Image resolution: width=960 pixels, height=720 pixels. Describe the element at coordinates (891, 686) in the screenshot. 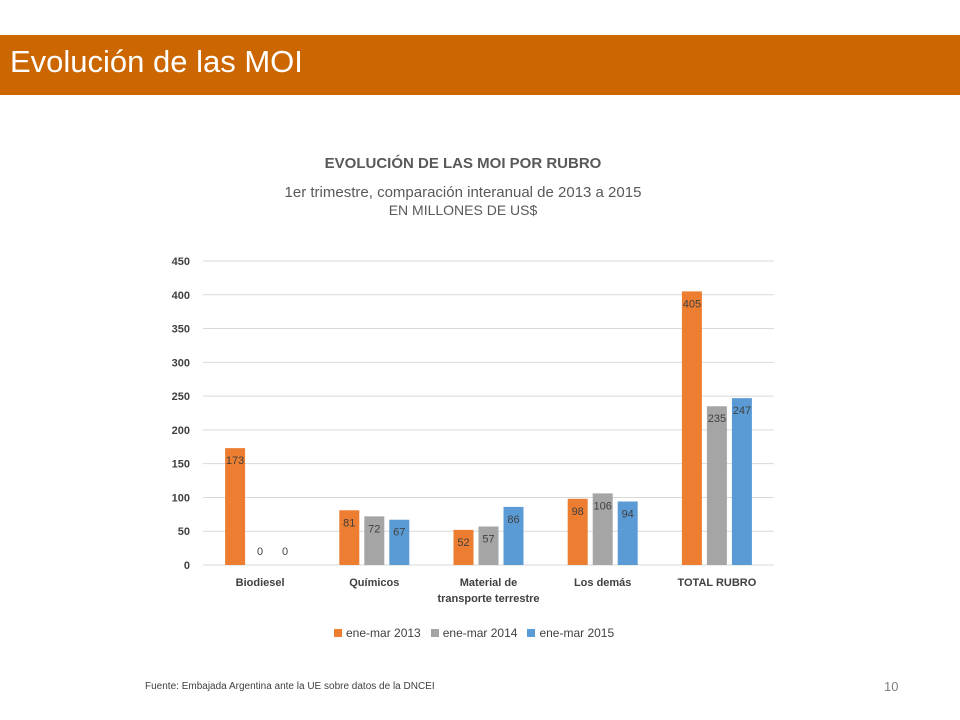

I see `page-number: 10` at that location.